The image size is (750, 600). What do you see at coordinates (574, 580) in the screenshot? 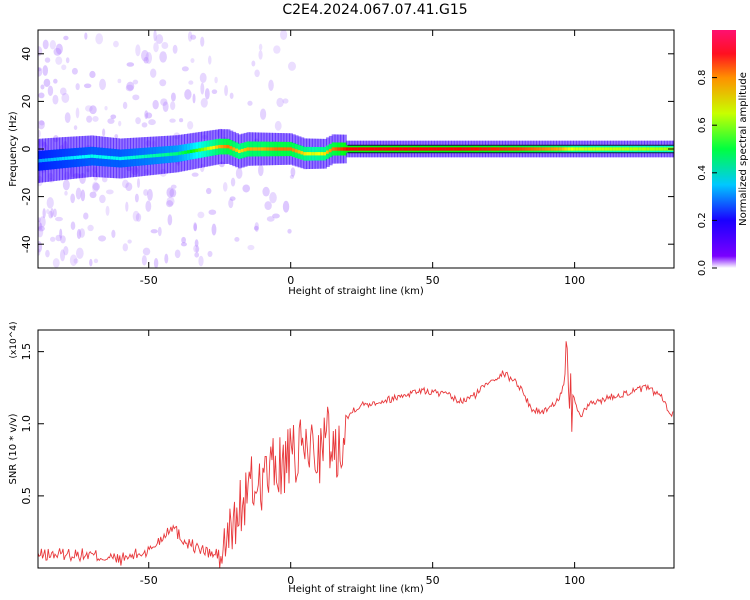
I see `x-tick-label: 100` at bounding box center [574, 580].